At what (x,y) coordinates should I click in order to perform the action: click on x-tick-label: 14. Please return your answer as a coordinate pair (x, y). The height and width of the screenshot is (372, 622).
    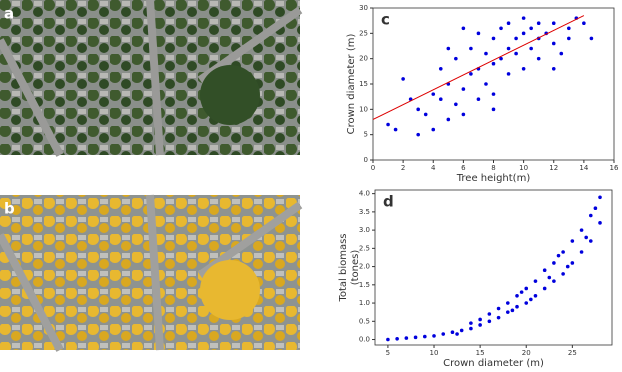
    Looking at the image, I should click on (583, 168).